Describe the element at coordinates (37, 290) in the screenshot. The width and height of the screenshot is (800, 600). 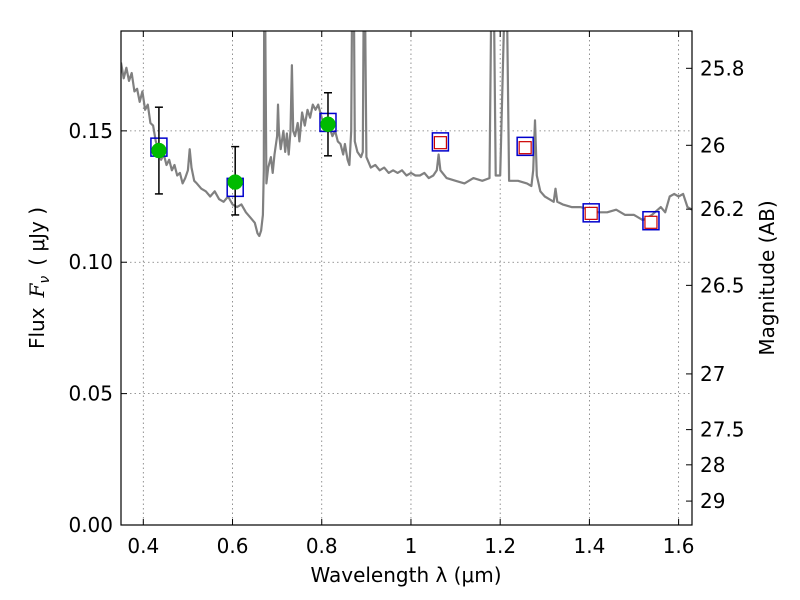
I see `y-axis-label-var: F` at that location.